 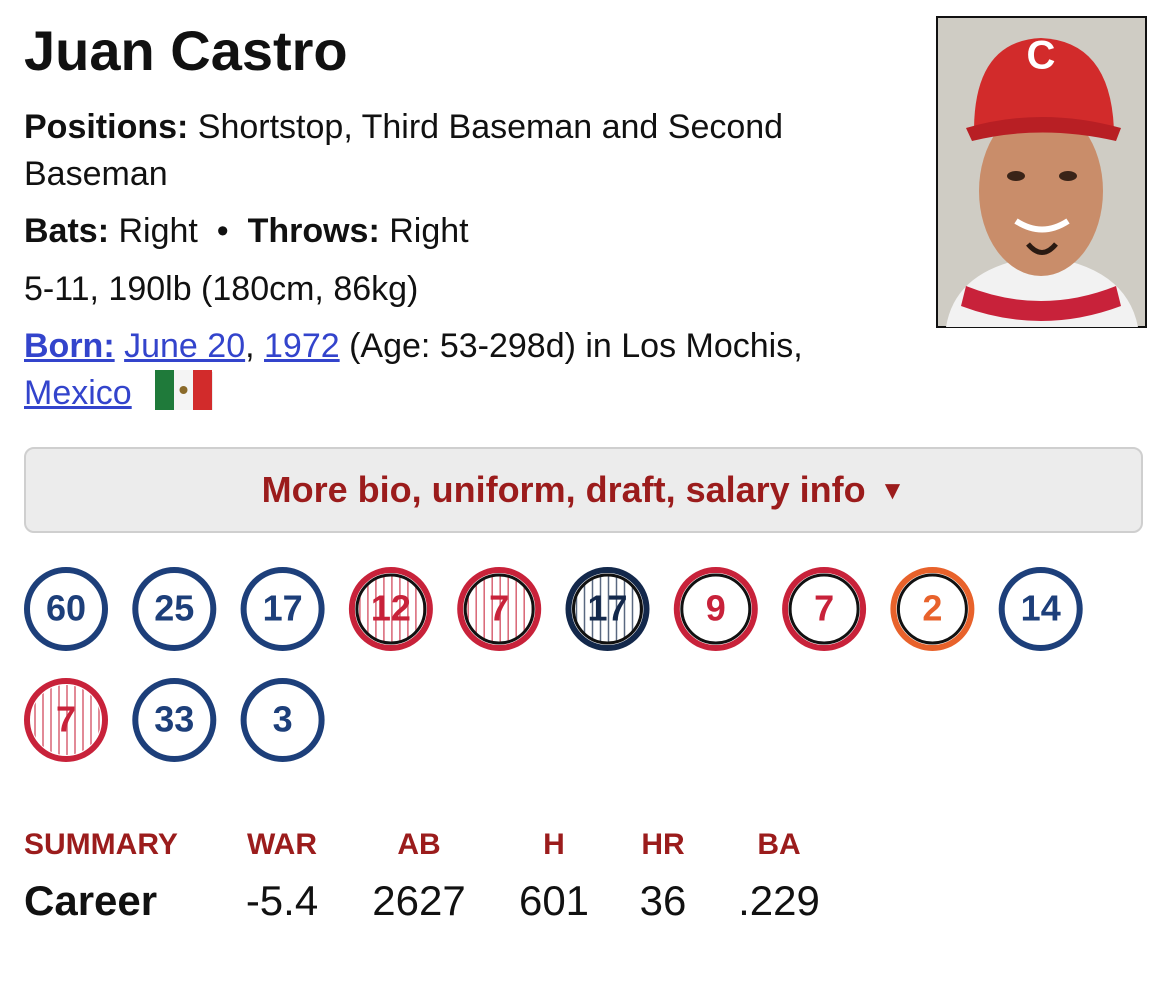 I want to click on uniform-badge: 9, so click(x=715, y=609).